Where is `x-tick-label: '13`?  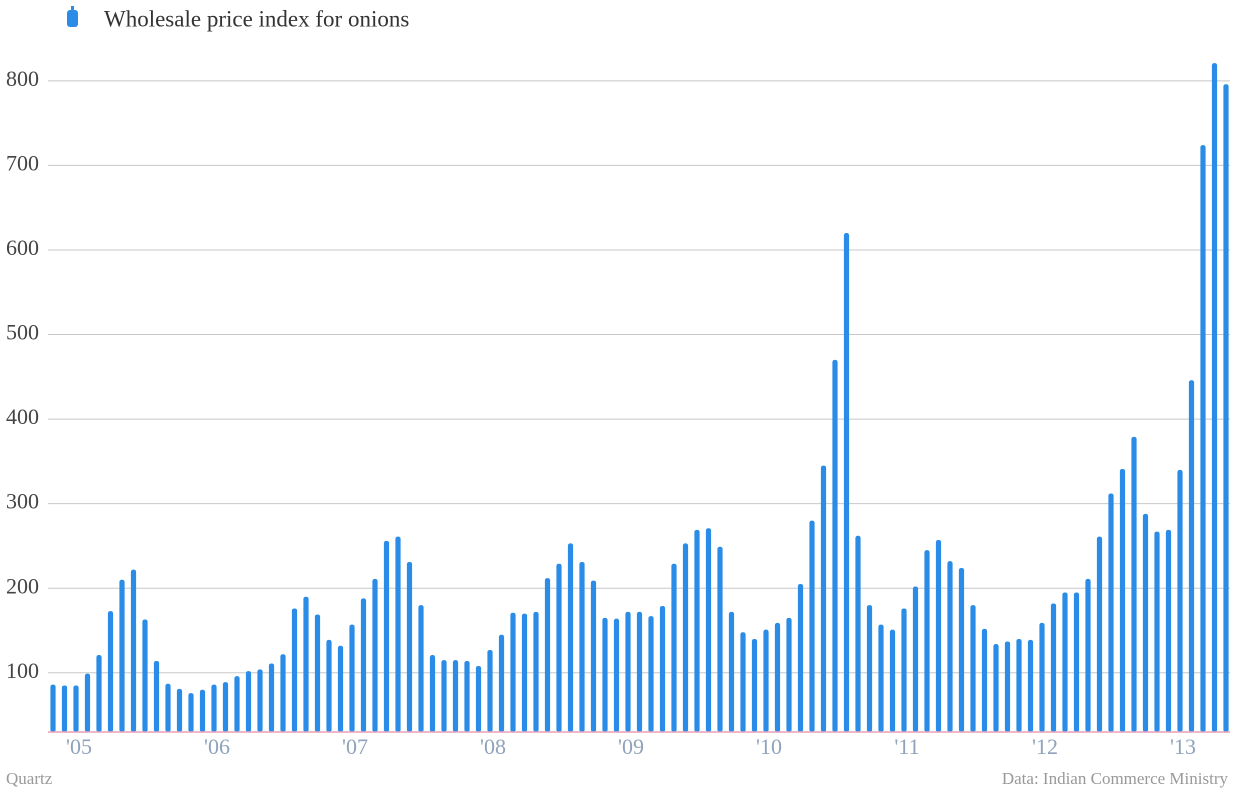
x-tick-label: '13 is located at coordinates (1183, 746).